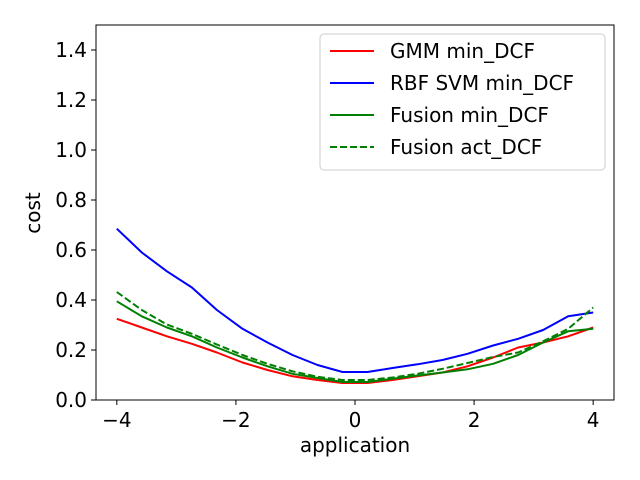 The height and width of the screenshot is (480, 640). Describe the element at coordinates (75, 225) in the screenshot. I see `y-axis: 0.0 0.2 0.4 0.6 0.8 1.0 1.2 1.4` at that location.